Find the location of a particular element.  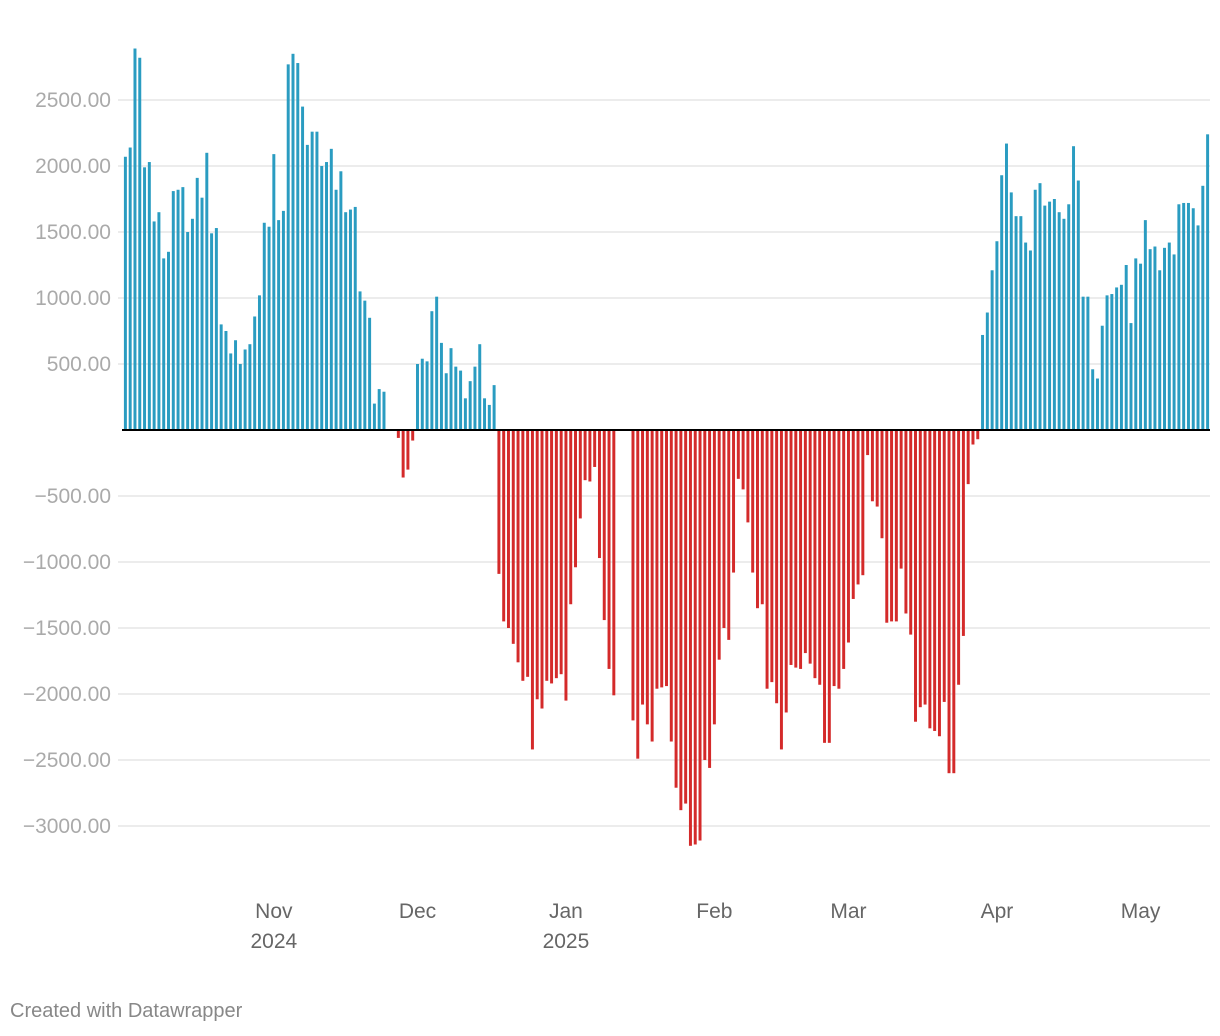

y-tick-label: 2000.00 is located at coordinates (73, 166).